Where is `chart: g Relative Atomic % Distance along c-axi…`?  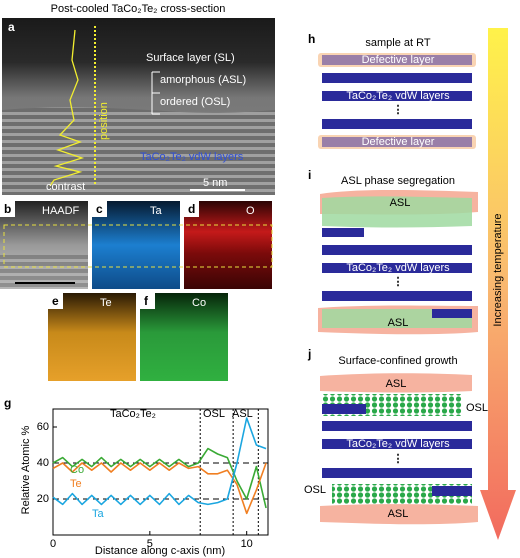 chart: g Relative Atomic % Distance along c-axi… is located at coordinates (136, 476).